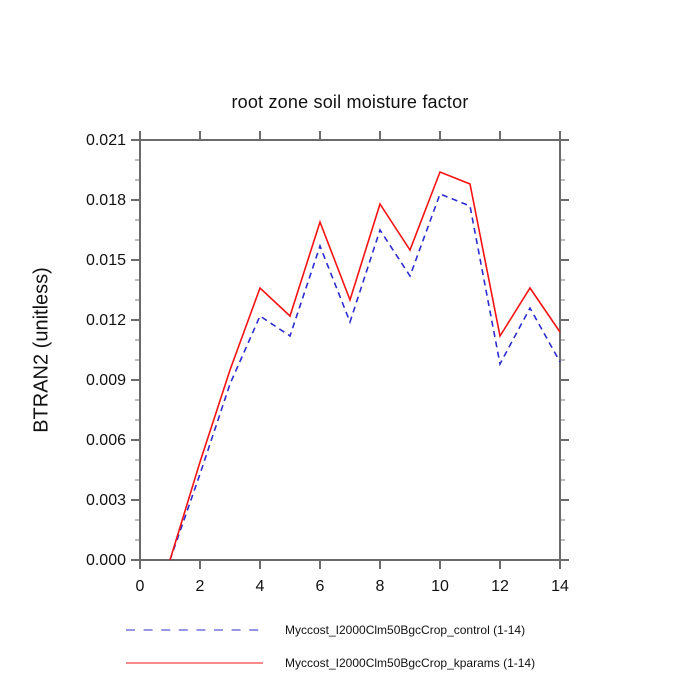  Describe the element at coordinates (106, 500) in the screenshot. I see `y-tick-label: 0.003` at that location.